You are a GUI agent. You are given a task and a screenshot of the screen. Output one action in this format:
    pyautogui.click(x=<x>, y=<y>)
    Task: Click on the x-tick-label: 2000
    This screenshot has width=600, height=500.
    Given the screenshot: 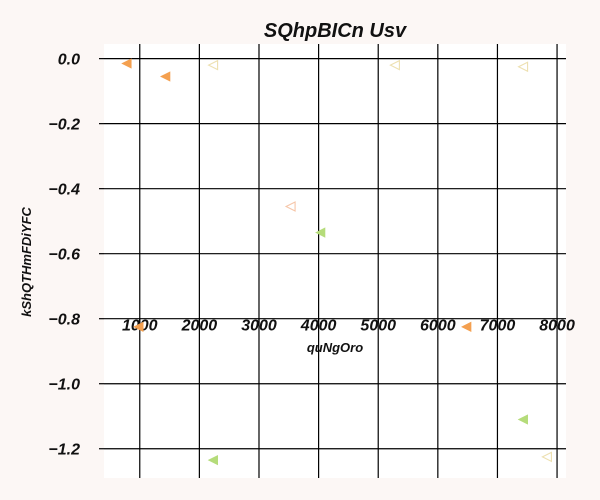 What is the action you would take?
    pyautogui.click(x=199, y=326)
    